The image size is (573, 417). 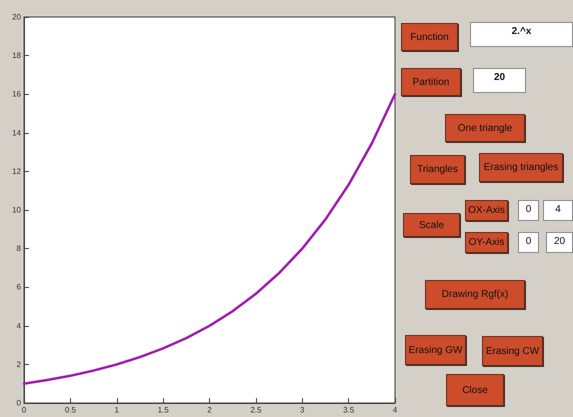 What do you see at coordinates (17, 55) in the screenshot?
I see `y-tick-label: 18` at bounding box center [17, 55].